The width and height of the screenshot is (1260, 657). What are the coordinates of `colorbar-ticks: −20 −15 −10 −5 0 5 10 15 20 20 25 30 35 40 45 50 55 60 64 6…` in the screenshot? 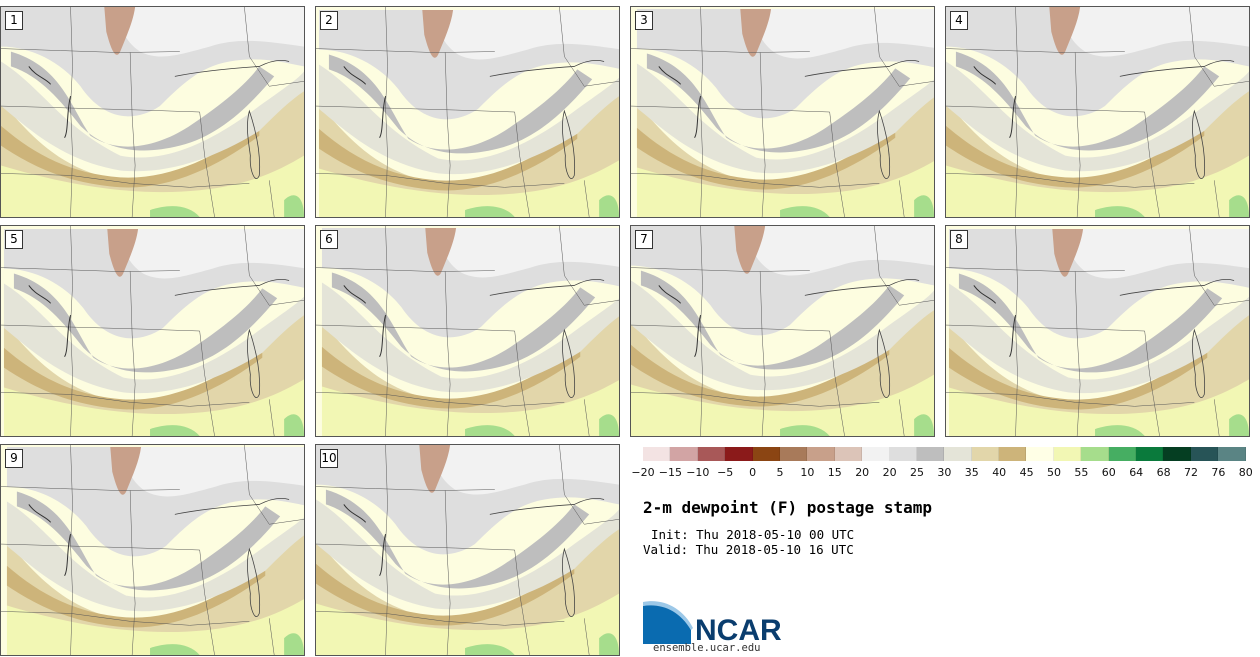 It's located at (941, 473).